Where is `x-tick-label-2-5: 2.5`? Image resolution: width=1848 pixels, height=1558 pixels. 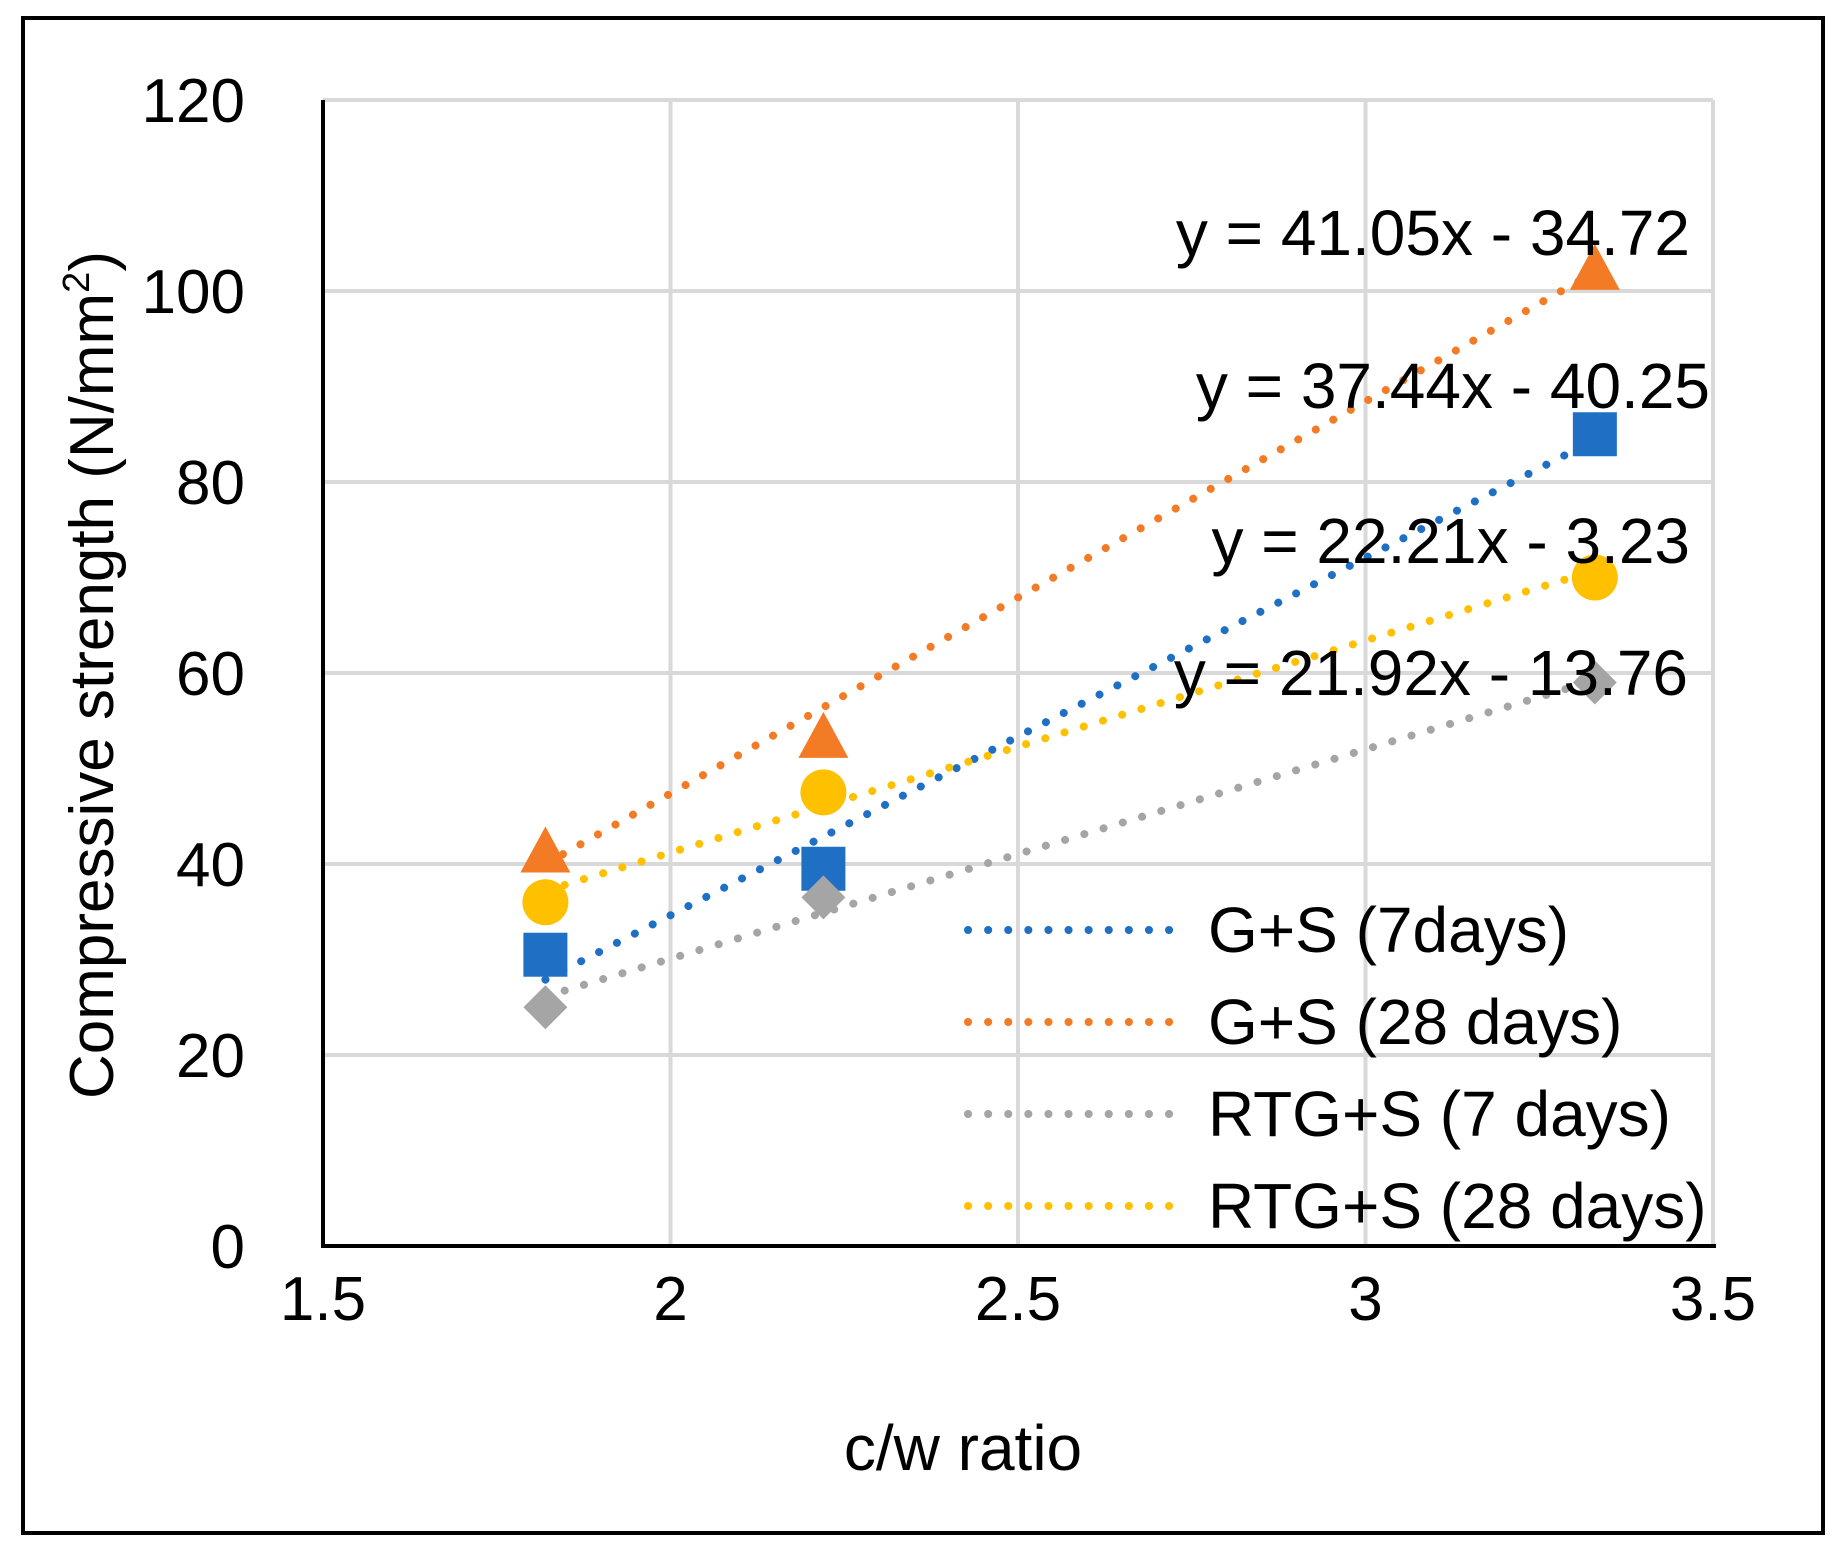 x-tick-label-2-5: 2.5 is located at coordinates (1018, 1299).